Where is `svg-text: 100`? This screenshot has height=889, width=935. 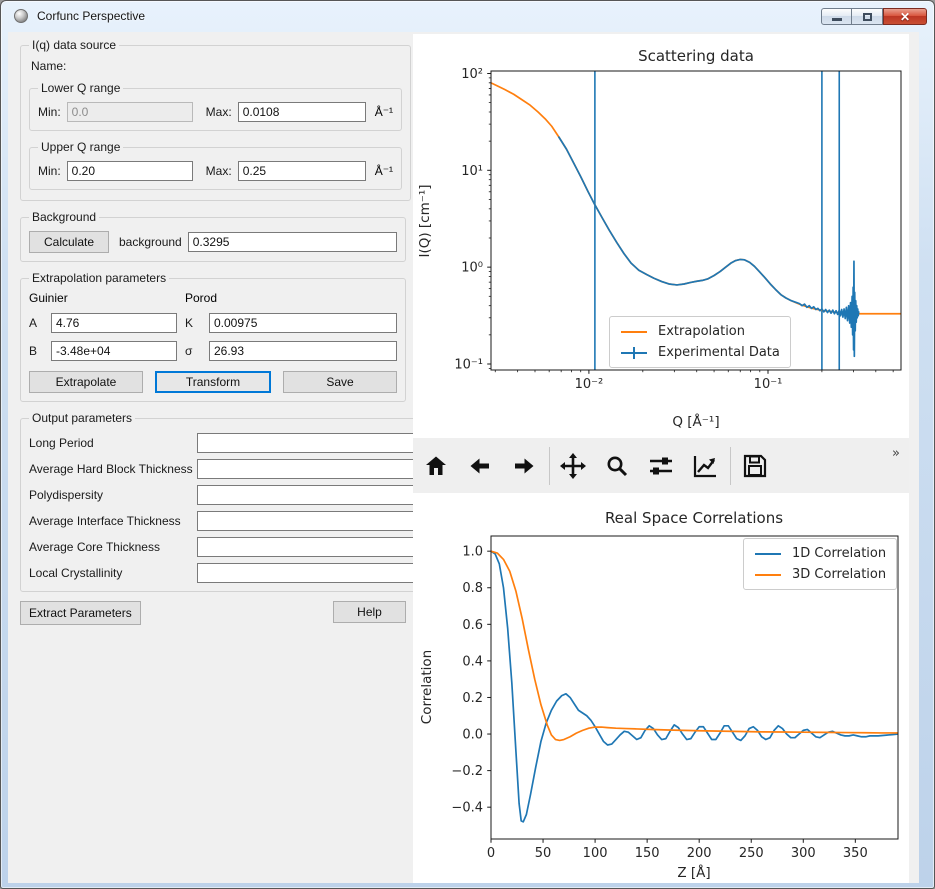
svg-text: 100 is located at coordinates (595, 853).